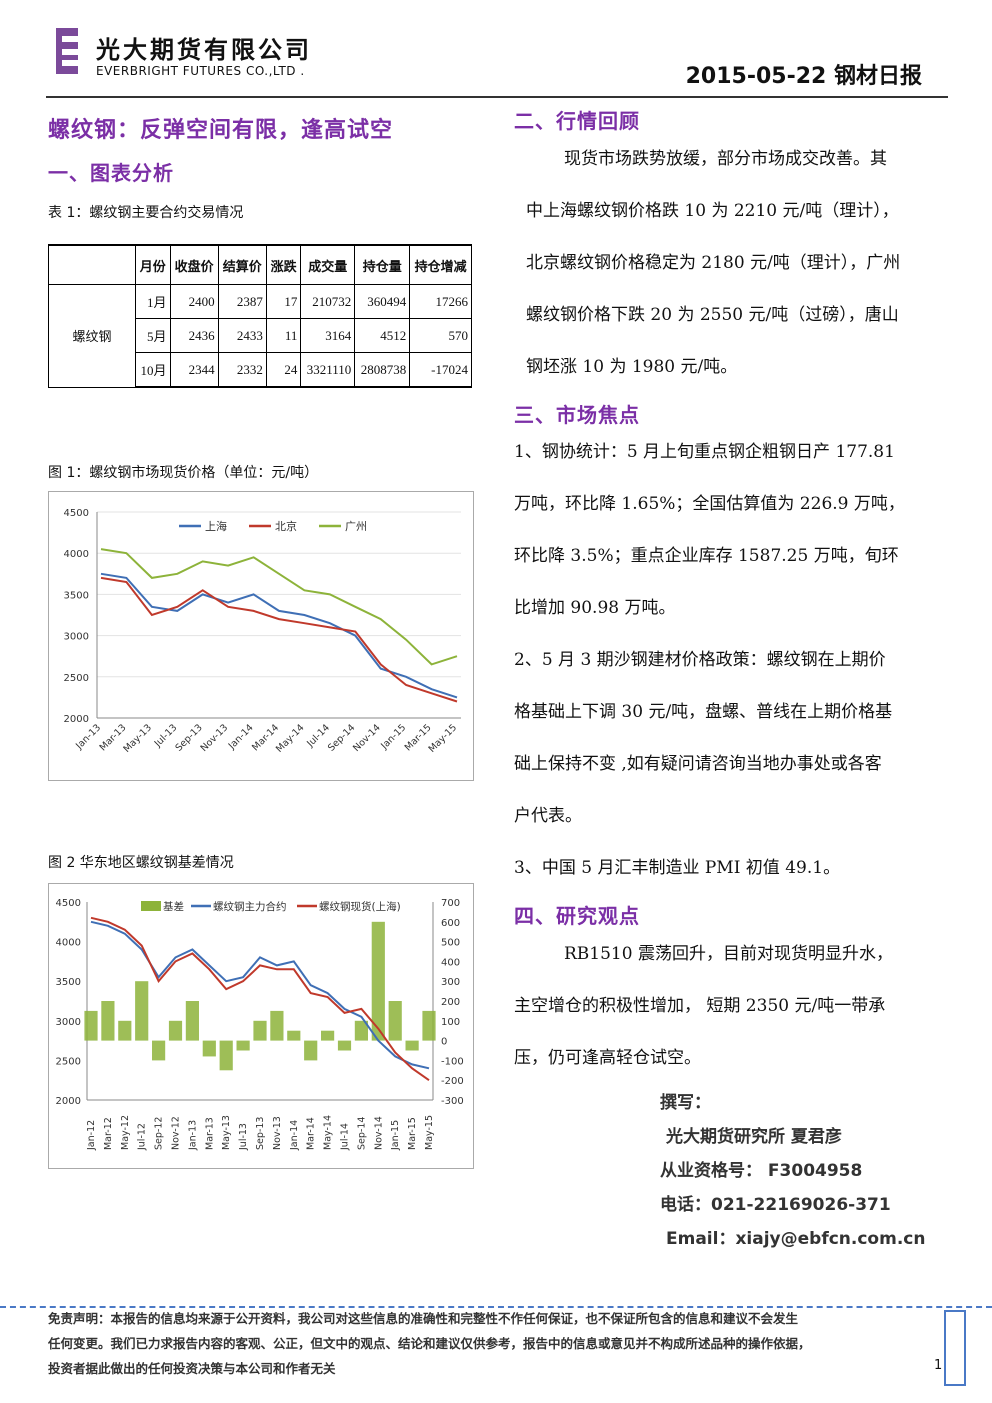  I want to click on table-cell: 10月, so click(153, 370).